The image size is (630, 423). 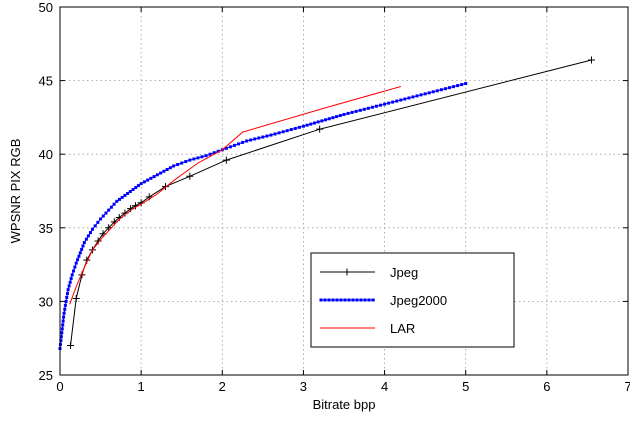 What do you see at coordinates (59, 386) in the screenshot?
I see `x-tick-label: 0` at bounding box center [59, 386].